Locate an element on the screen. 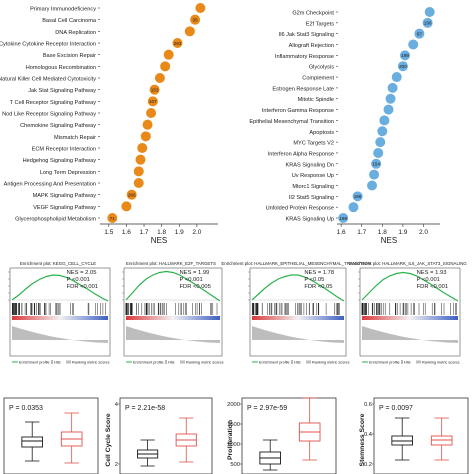  kegg-point-label: 266 is located at coordinates (132, 194).